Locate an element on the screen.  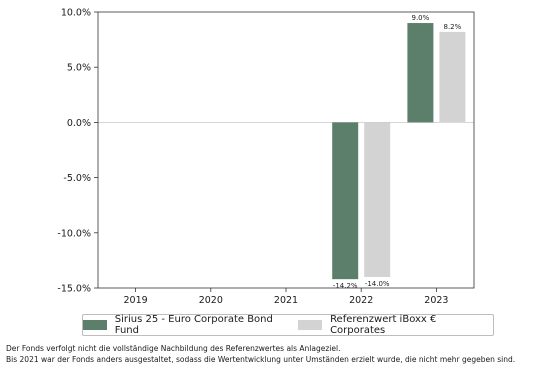
y-tick-label-2: 0.0% is located at coordinates (79, 123).